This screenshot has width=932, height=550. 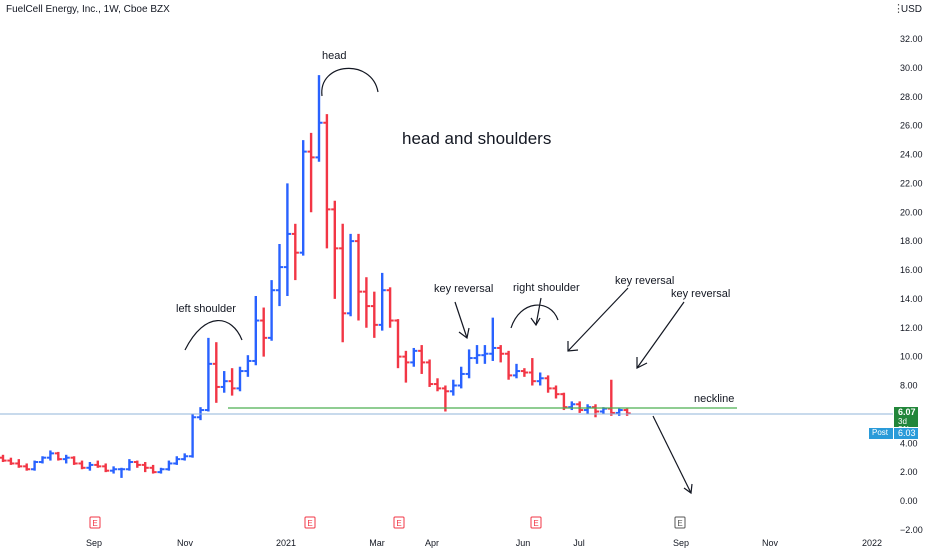 I want to click on left-shoulder-arc, so click(x=213, y=335).